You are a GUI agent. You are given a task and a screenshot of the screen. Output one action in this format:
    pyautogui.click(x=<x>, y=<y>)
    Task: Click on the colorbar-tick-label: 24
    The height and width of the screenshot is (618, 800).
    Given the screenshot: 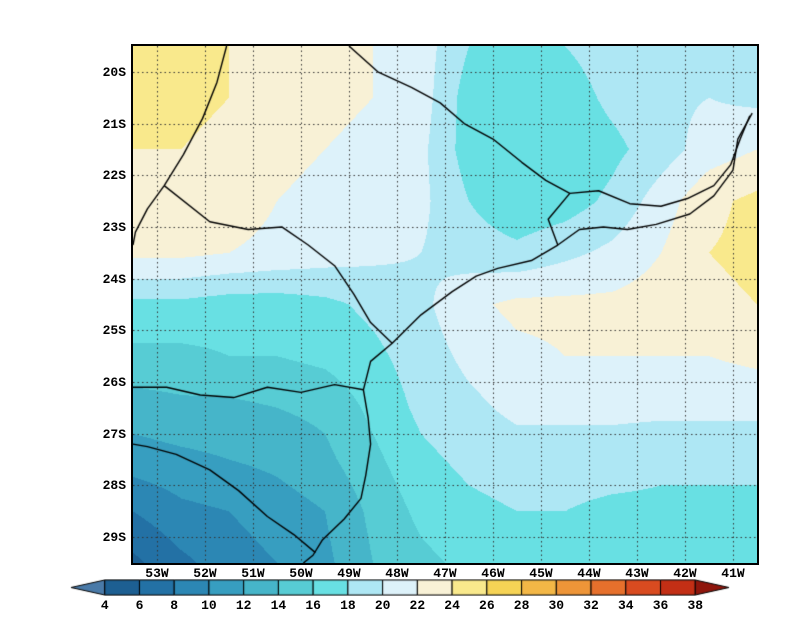 What is the action you would take?
    pyautogui.click(x=452, y=605)
    